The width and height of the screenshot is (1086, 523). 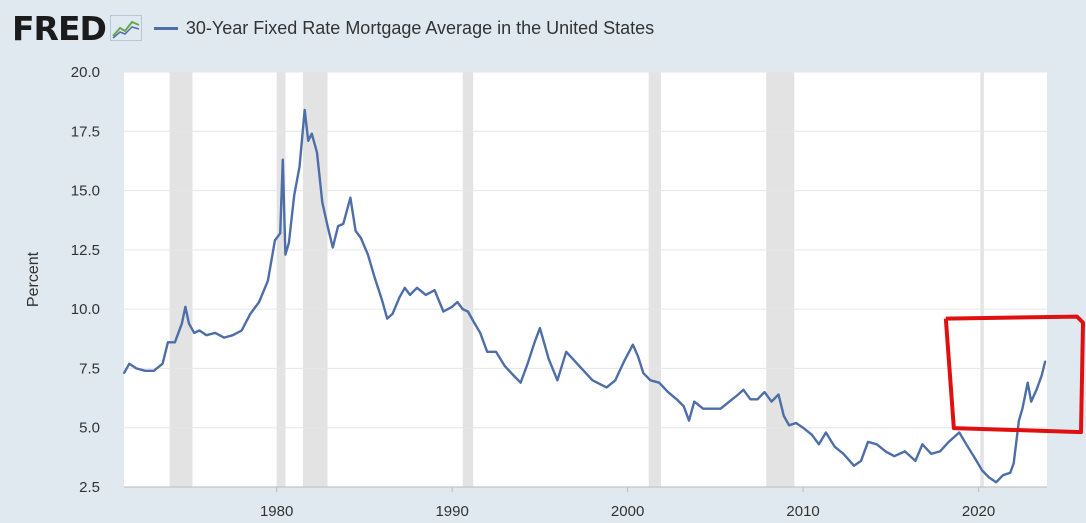 What do you see at coordinates (85, 309) in the screenshot?
I see `y-tick-label: 10.0` at bounding box center [85, 309].